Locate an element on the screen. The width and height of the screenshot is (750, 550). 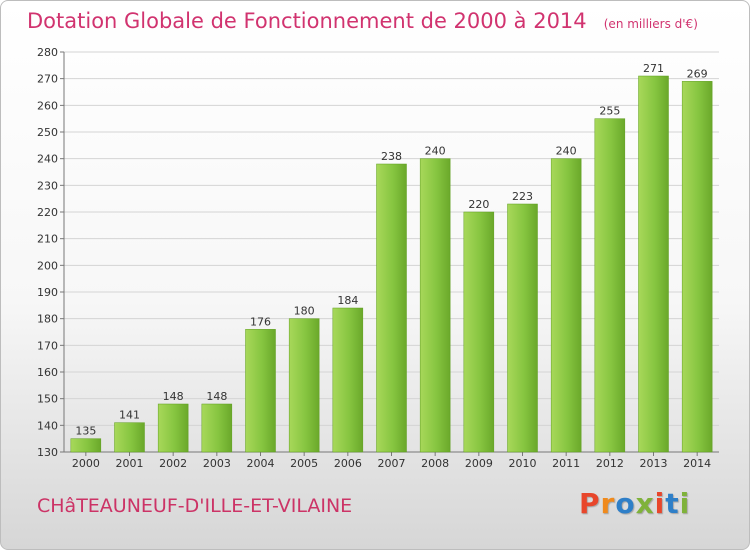
logo-letter: x is located at coordinates (645, 503).